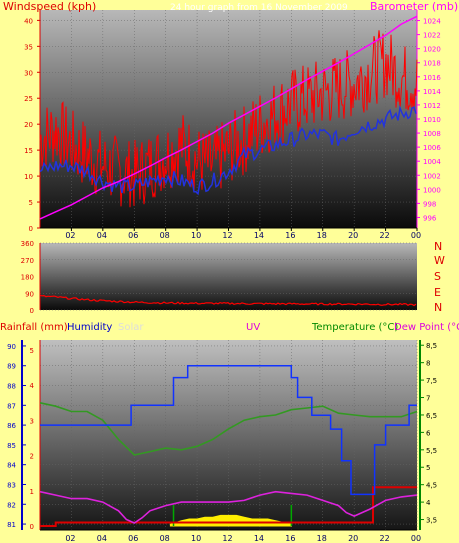  Describe the element at coordinates (354, 327) in the screenshot. I see `legend-temperature: Temperature (°C)` at that location.